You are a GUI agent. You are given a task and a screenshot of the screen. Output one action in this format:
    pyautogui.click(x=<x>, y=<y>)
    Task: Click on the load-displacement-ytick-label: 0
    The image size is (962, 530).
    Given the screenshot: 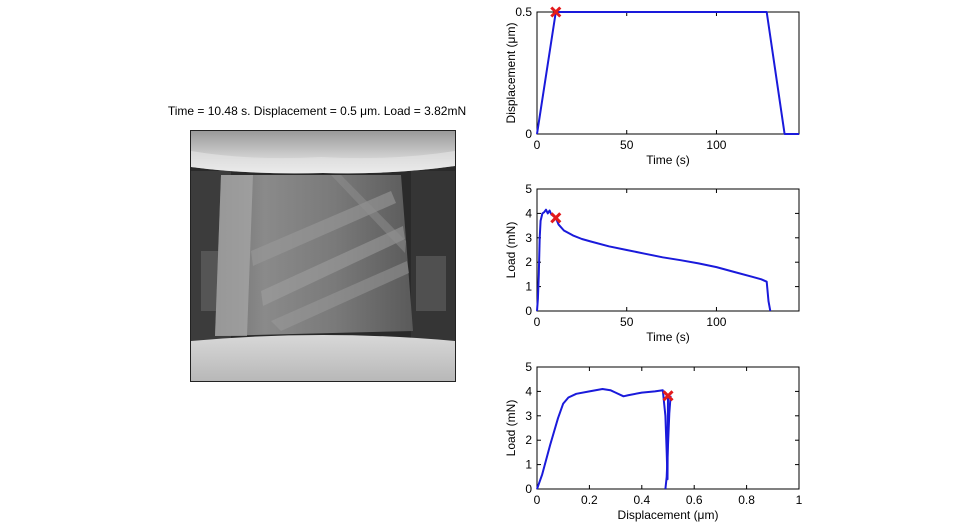 What is the action you would take?
    pyautogui.click(x=528, y=489)
    